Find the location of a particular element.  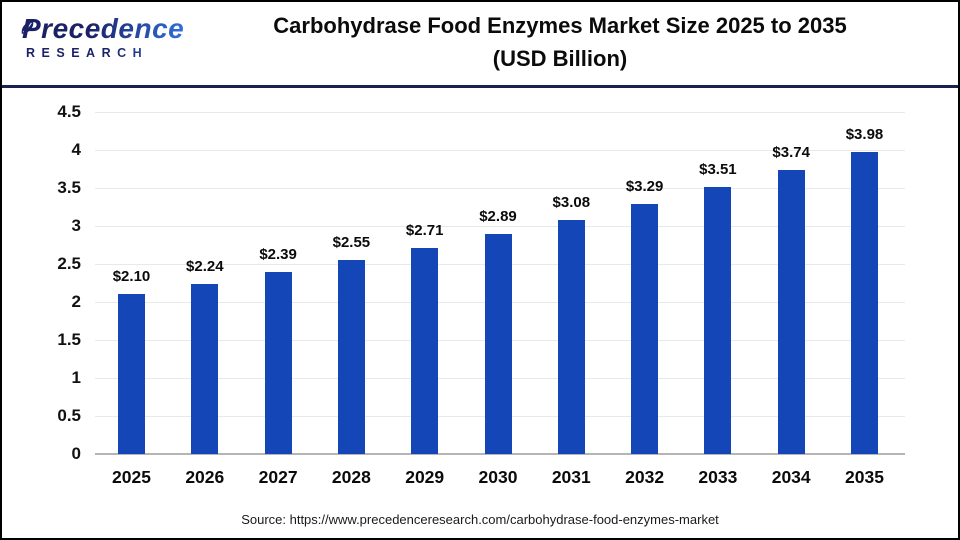

chart-title-line2: (USD Billion) is located at coordinates (560, 58).